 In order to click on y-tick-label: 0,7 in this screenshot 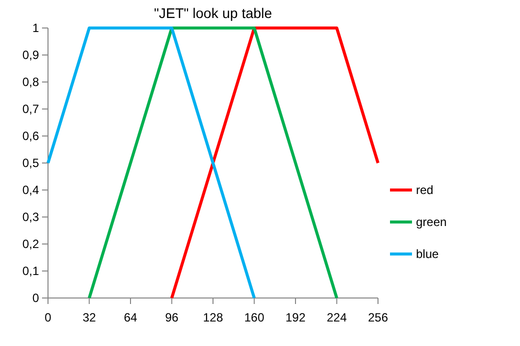, I will do `click(31, 109)`.